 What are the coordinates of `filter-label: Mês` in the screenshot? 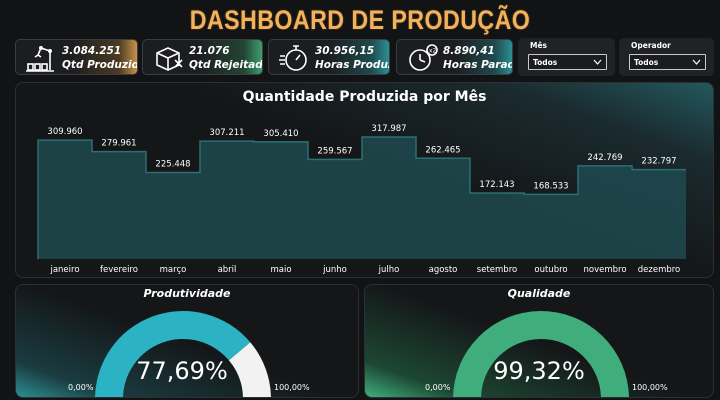 It's located at (539, 45).